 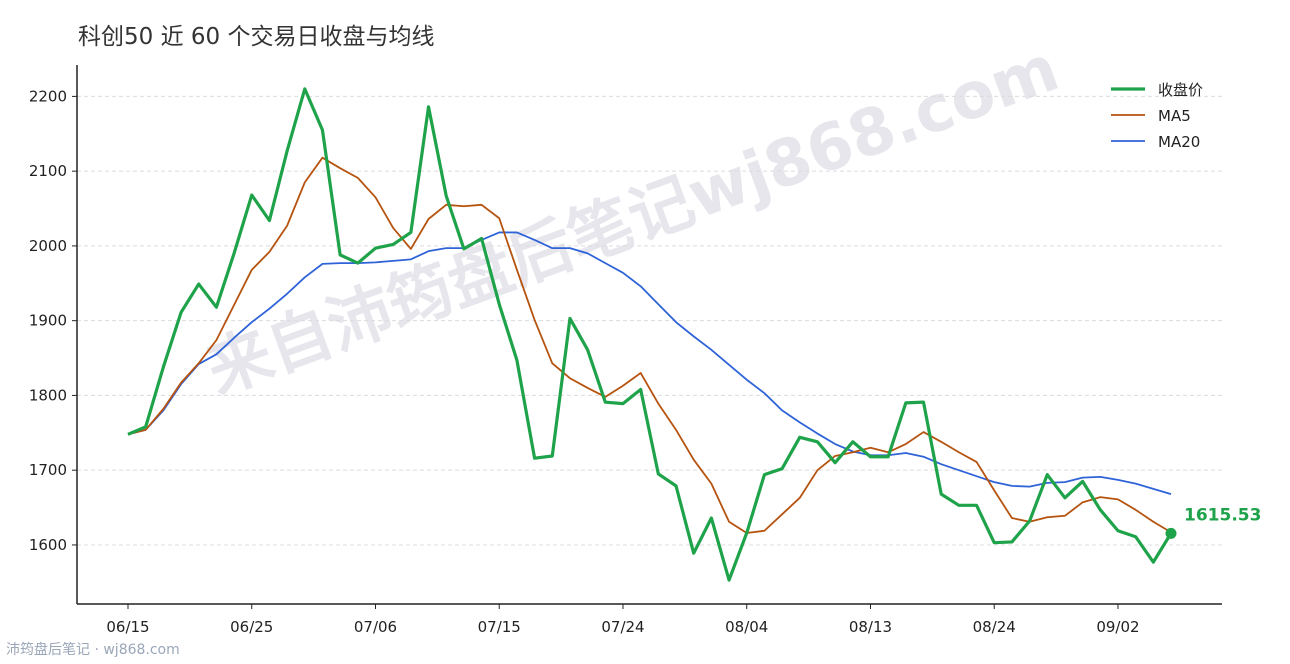 What do you see at coordinates (48, 246) in the screenshot?
I see `y-tick-label: 2000` at bounding box center [48, 246].